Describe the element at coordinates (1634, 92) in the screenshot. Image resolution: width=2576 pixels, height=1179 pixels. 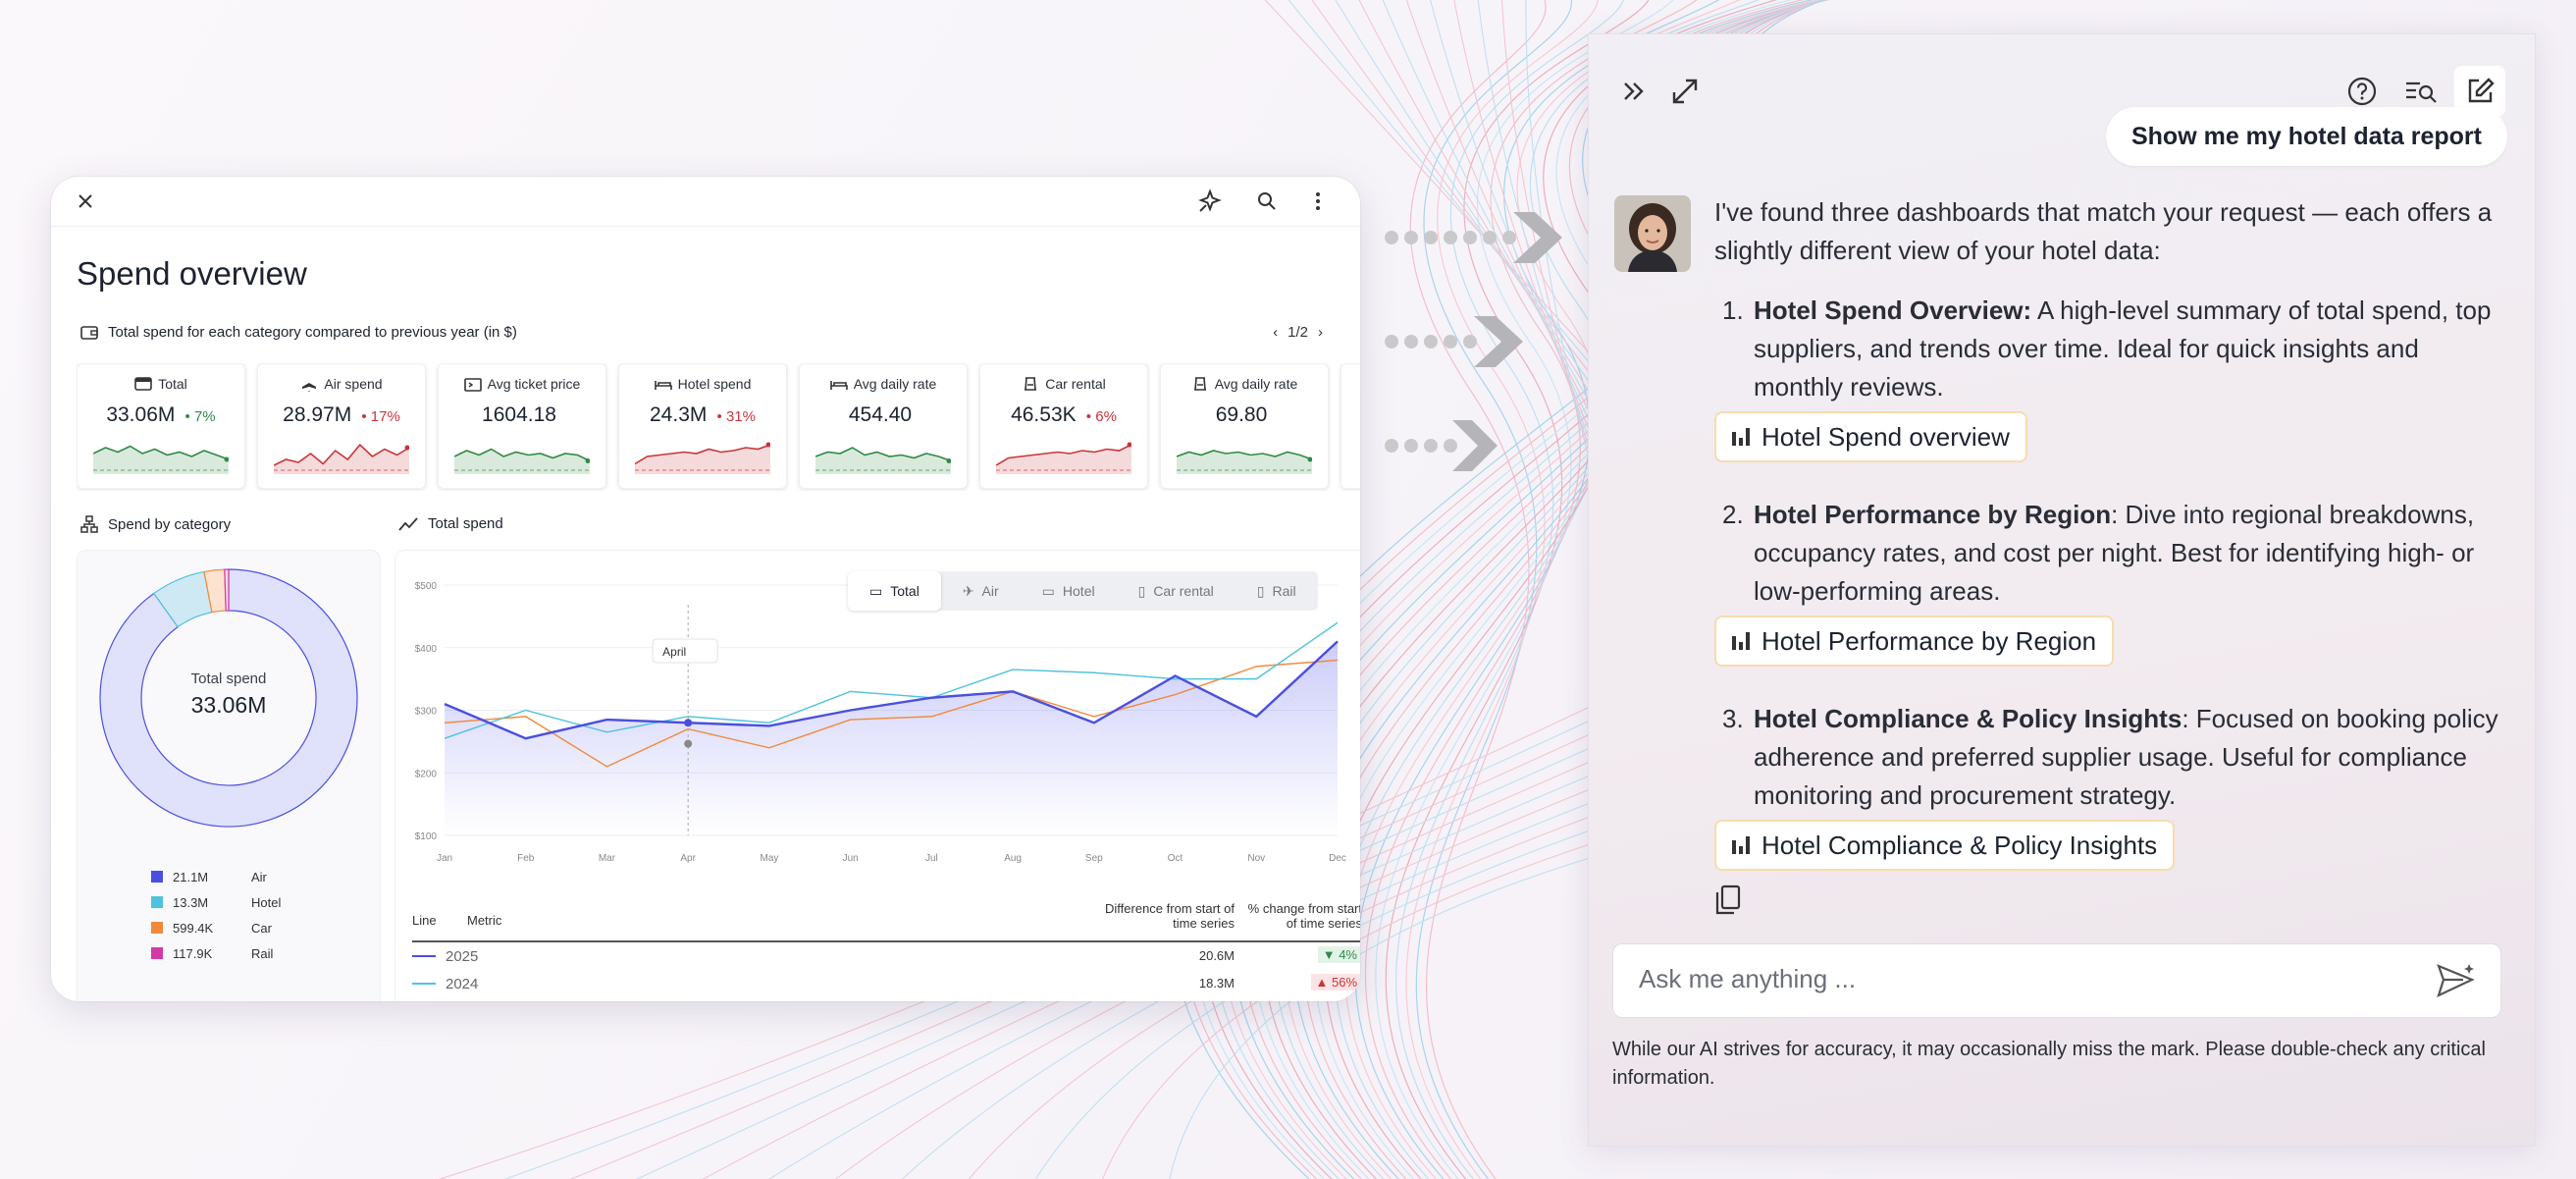
I see `collapse-panel-icon` at that location.